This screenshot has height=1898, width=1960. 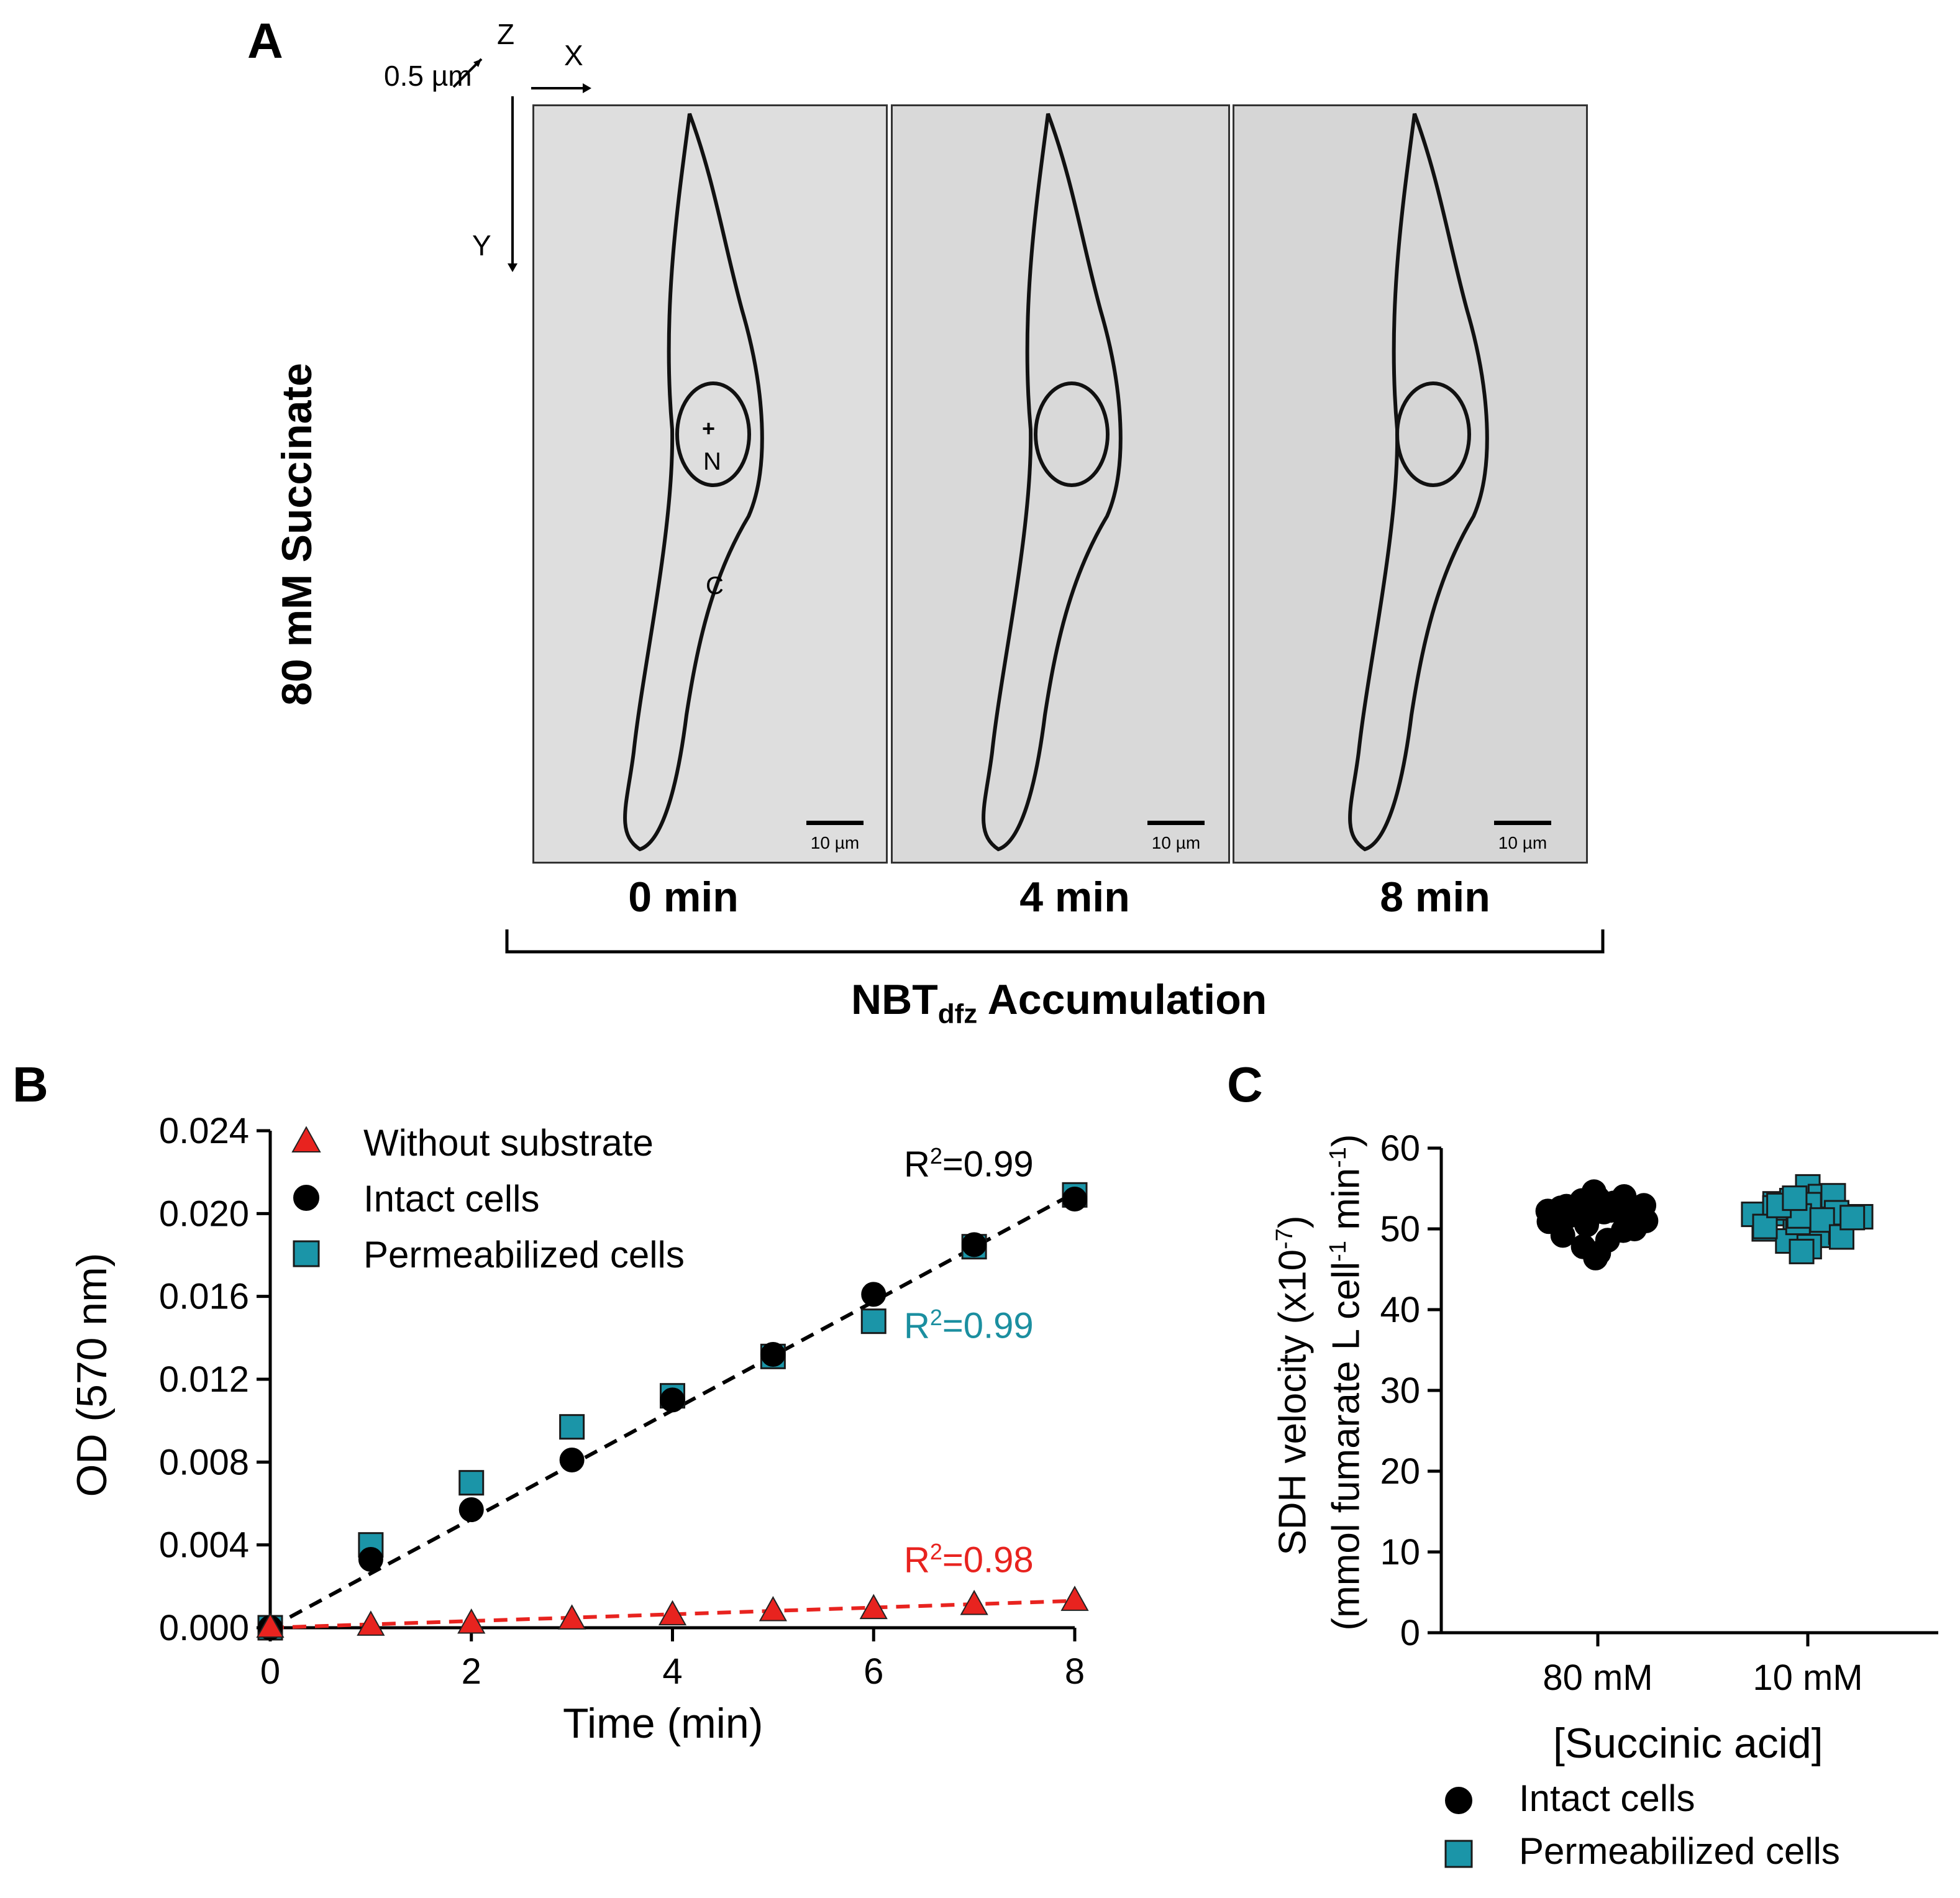 What do you see at coordinates (1522, 842) in the screenshot?
I see `scale-bar-label: 10 µm` at bounding box center [1522, 842].